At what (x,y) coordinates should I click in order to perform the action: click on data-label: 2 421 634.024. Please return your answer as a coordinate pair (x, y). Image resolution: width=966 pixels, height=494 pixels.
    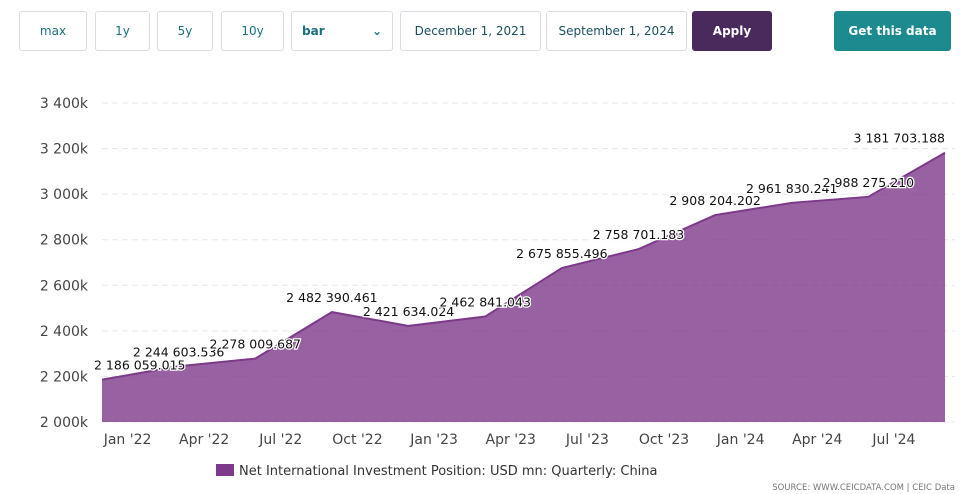
    Looking at the image, I should click on (408, 311).